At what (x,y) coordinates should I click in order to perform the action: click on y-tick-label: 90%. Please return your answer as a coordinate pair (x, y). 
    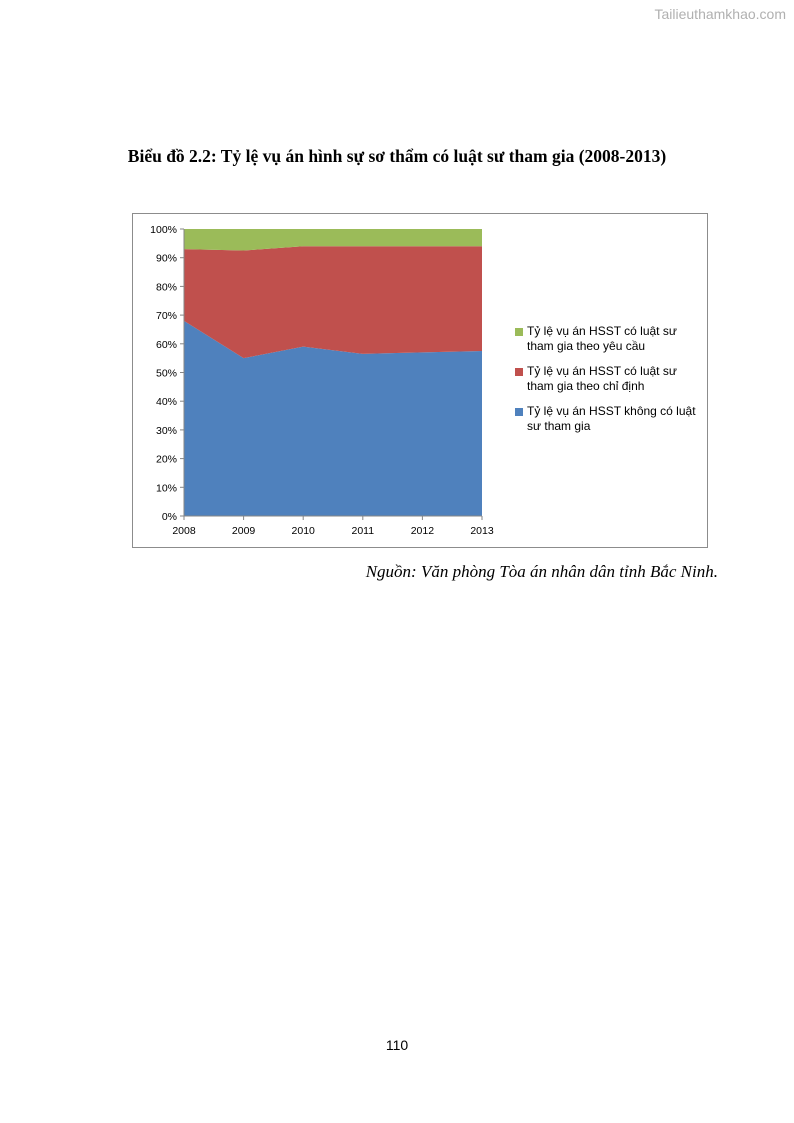
    Looking at the image, I should click on (166, 259).